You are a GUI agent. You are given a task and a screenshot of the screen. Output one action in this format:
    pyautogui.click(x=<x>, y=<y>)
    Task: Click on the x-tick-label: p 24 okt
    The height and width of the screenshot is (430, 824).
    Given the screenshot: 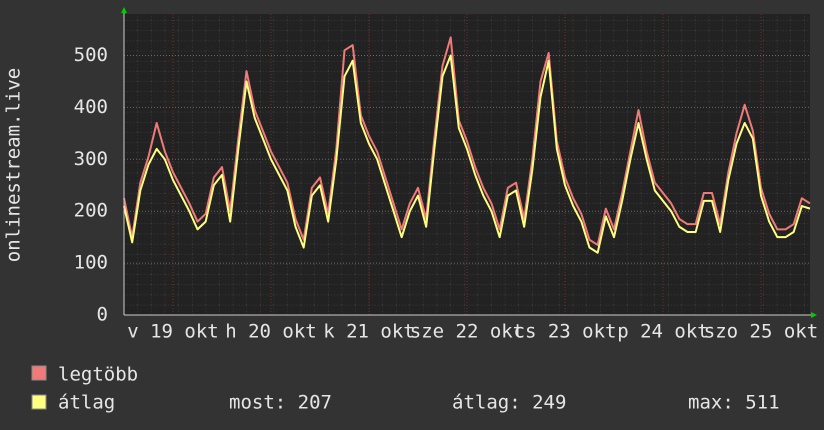 What is the action you would take?
    pyautogui.click(x=663, y=332)
    